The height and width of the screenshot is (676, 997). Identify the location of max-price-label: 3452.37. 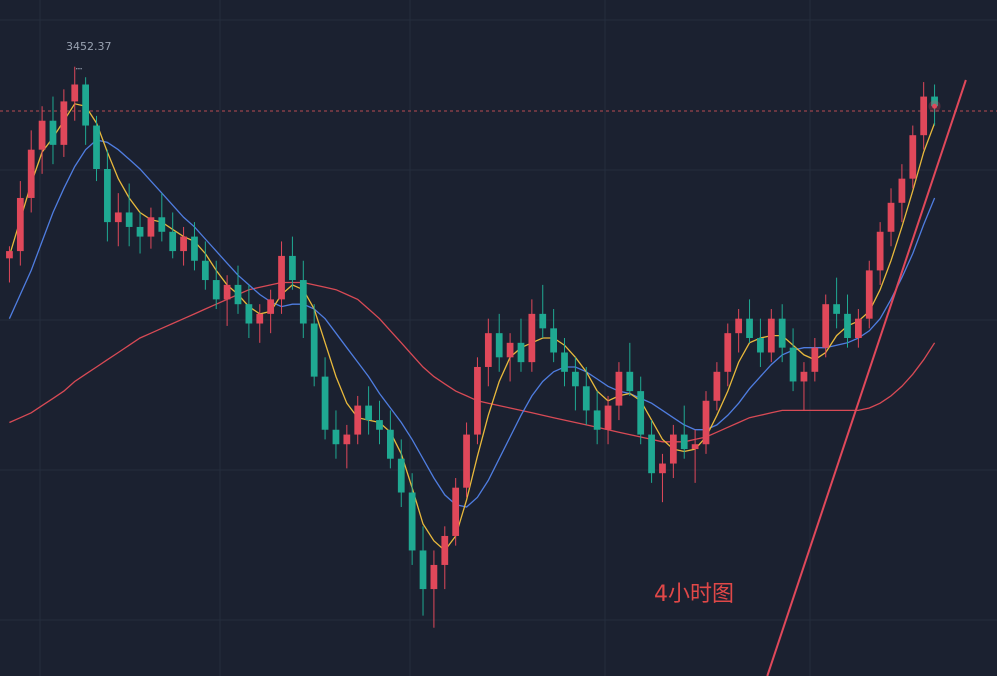
(89, 46).